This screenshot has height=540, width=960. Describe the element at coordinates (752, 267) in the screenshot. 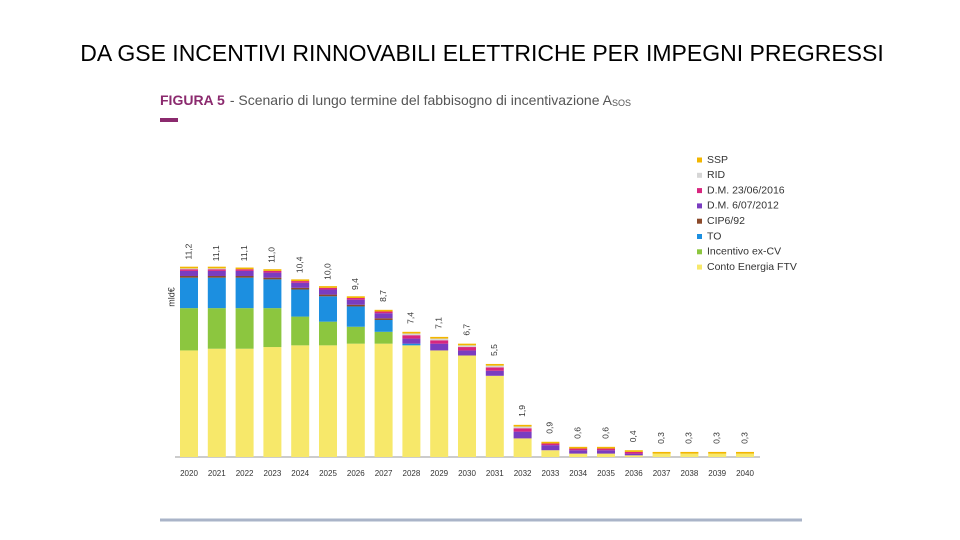

I see `legend-label: Conto Energia FTV` at that location.